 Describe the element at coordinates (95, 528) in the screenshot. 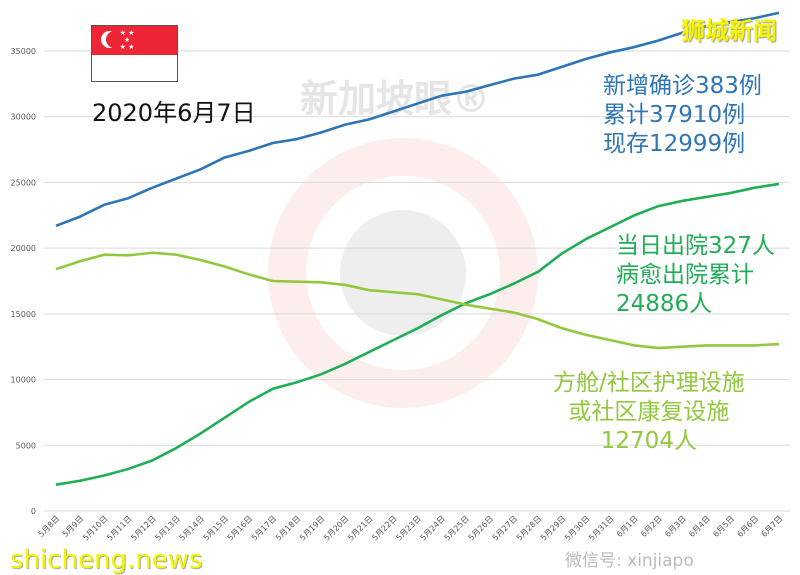

I see `x-tick-label: 5月10日` at that location.